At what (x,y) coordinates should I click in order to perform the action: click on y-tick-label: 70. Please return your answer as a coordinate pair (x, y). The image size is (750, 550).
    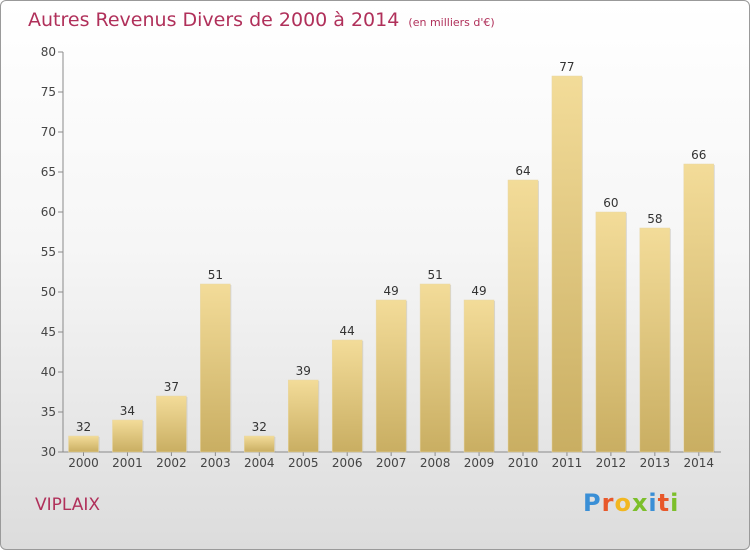
    Looking at the image, I should click on (48, 132).